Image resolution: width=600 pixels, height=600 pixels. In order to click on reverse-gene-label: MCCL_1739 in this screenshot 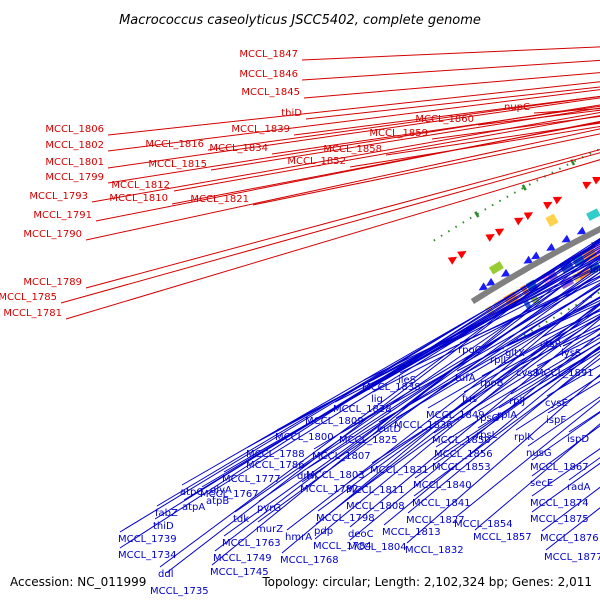, I will do `click(147, 539)`.